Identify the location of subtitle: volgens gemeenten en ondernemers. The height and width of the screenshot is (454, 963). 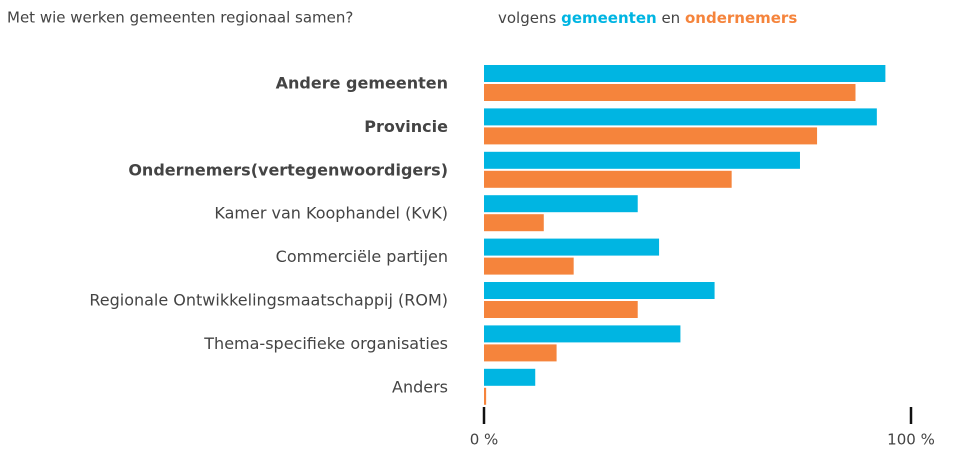
(647, 18).